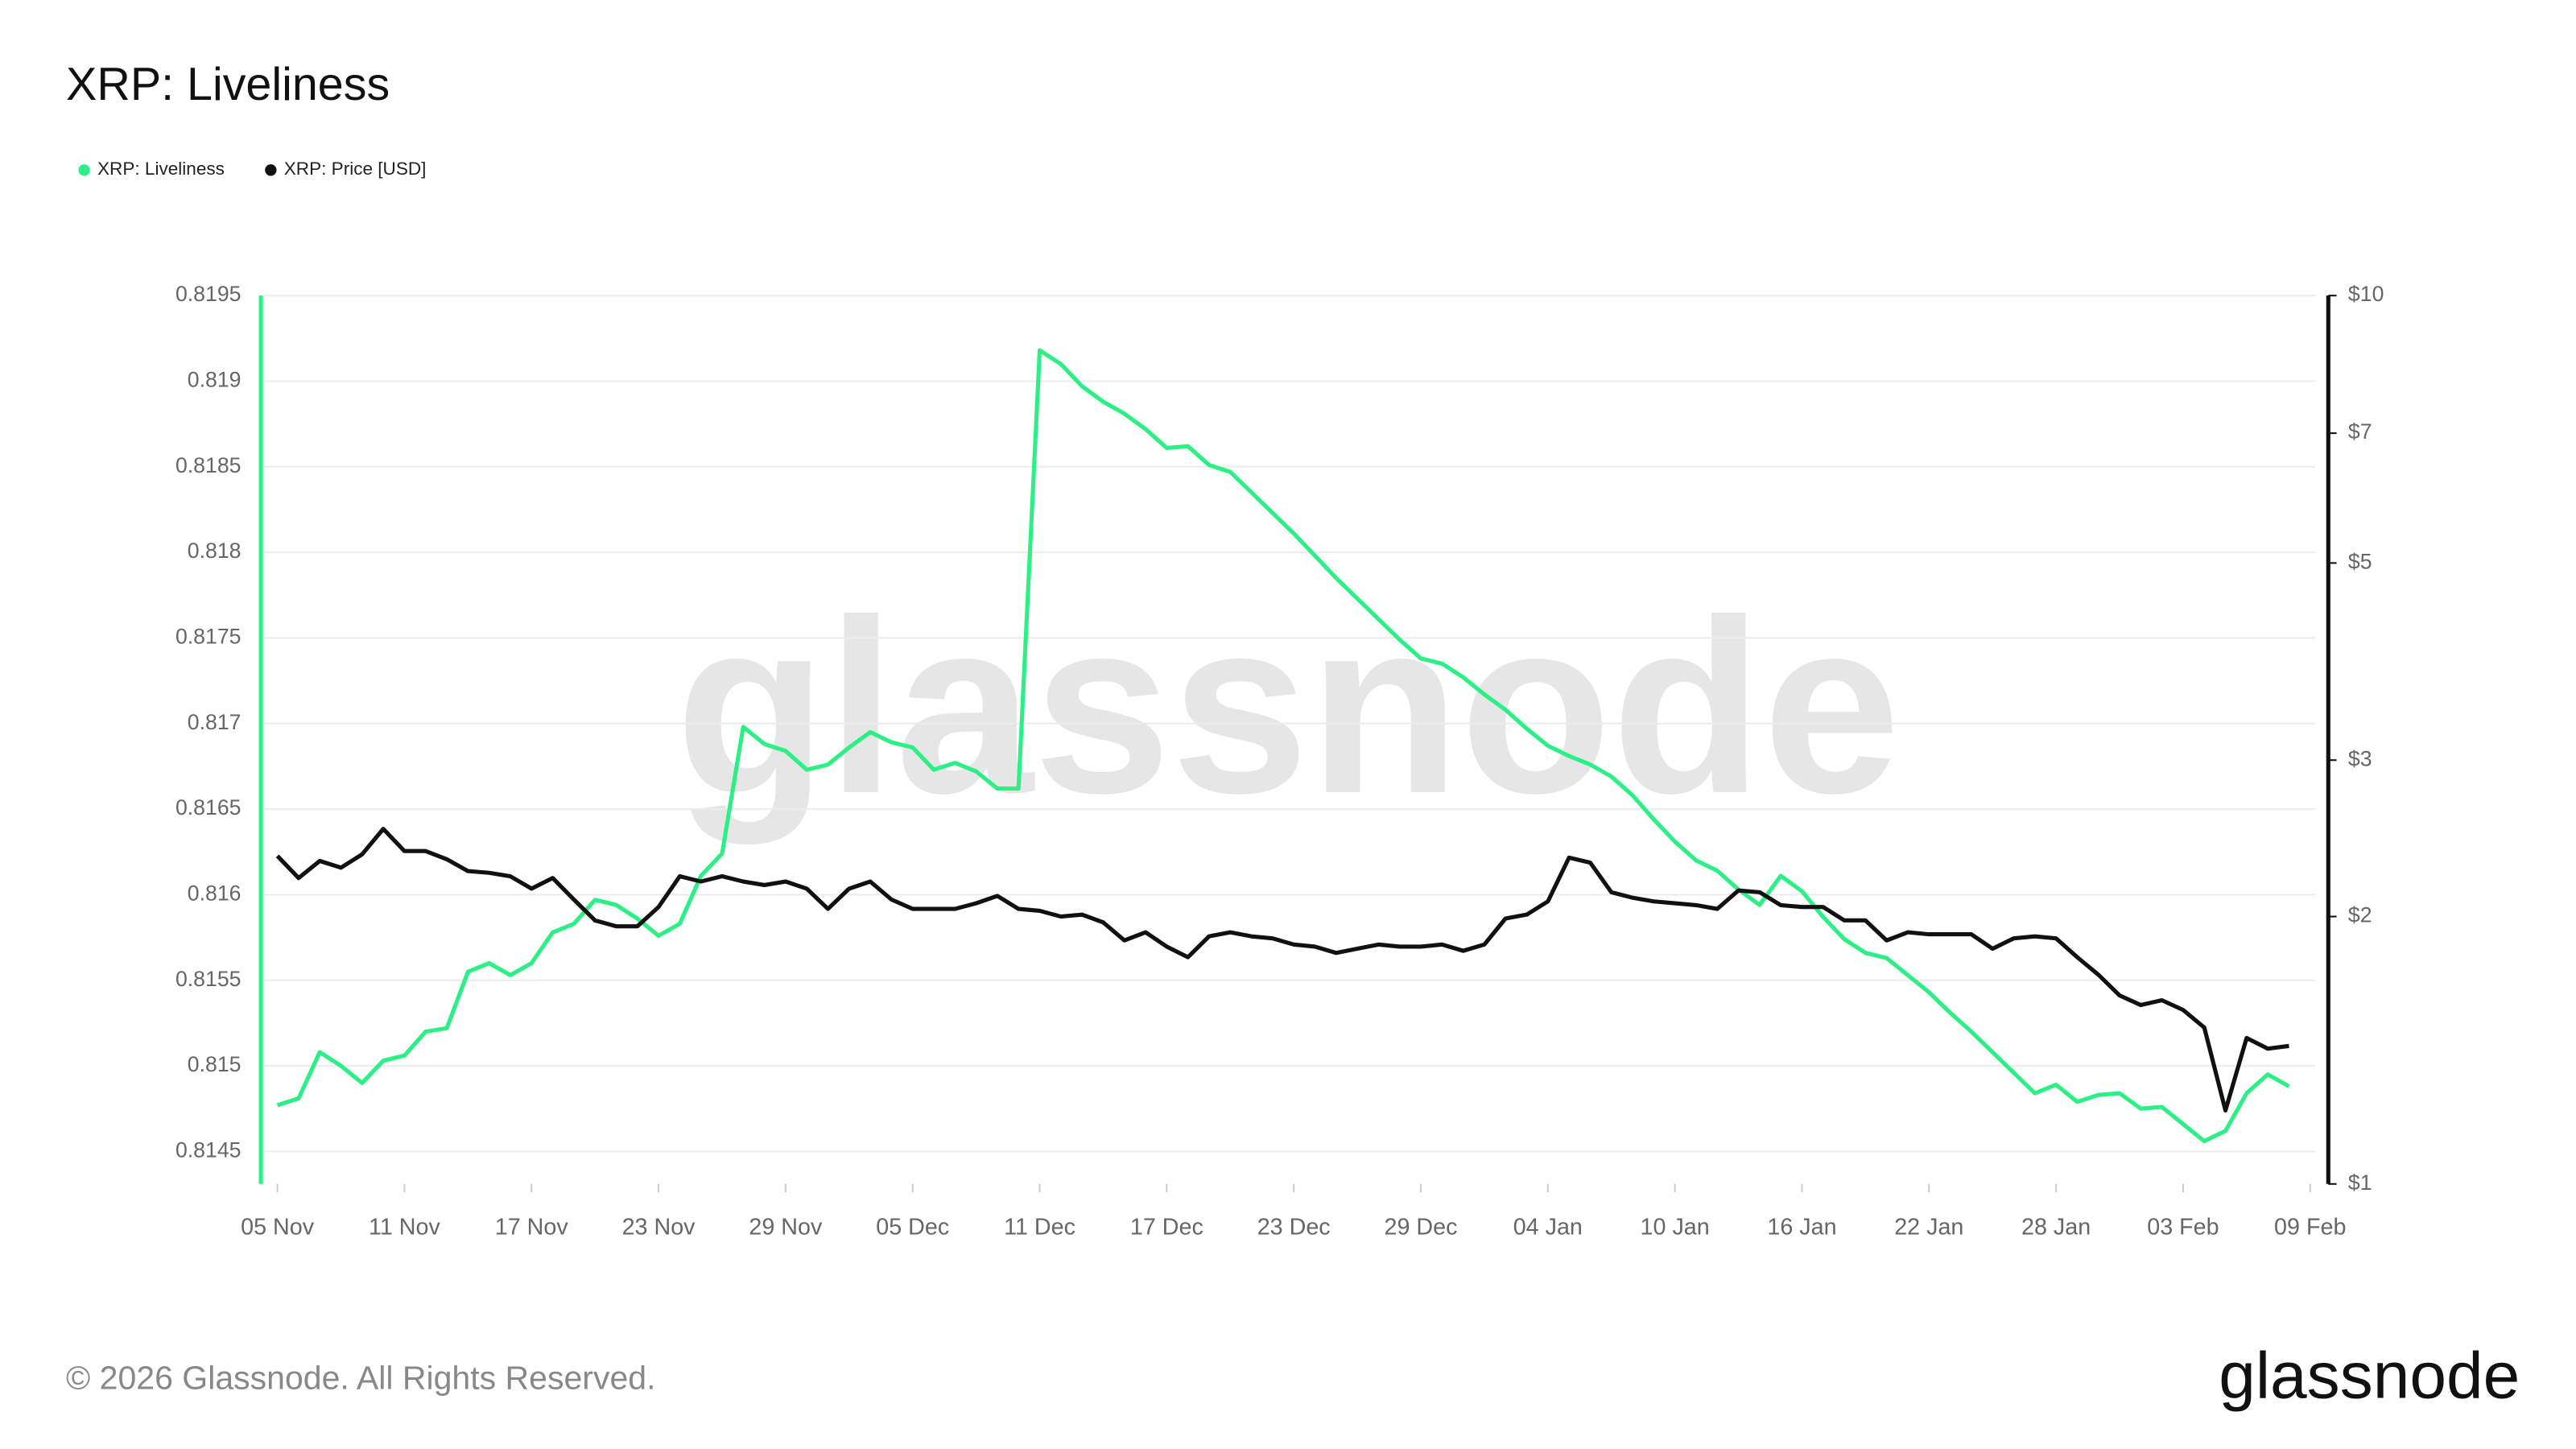  What do you see at coordinates (1801, 1228) in the screenshot?
I see `x-tick-label: 16 Jan` at bounding box center [1801, 1228].